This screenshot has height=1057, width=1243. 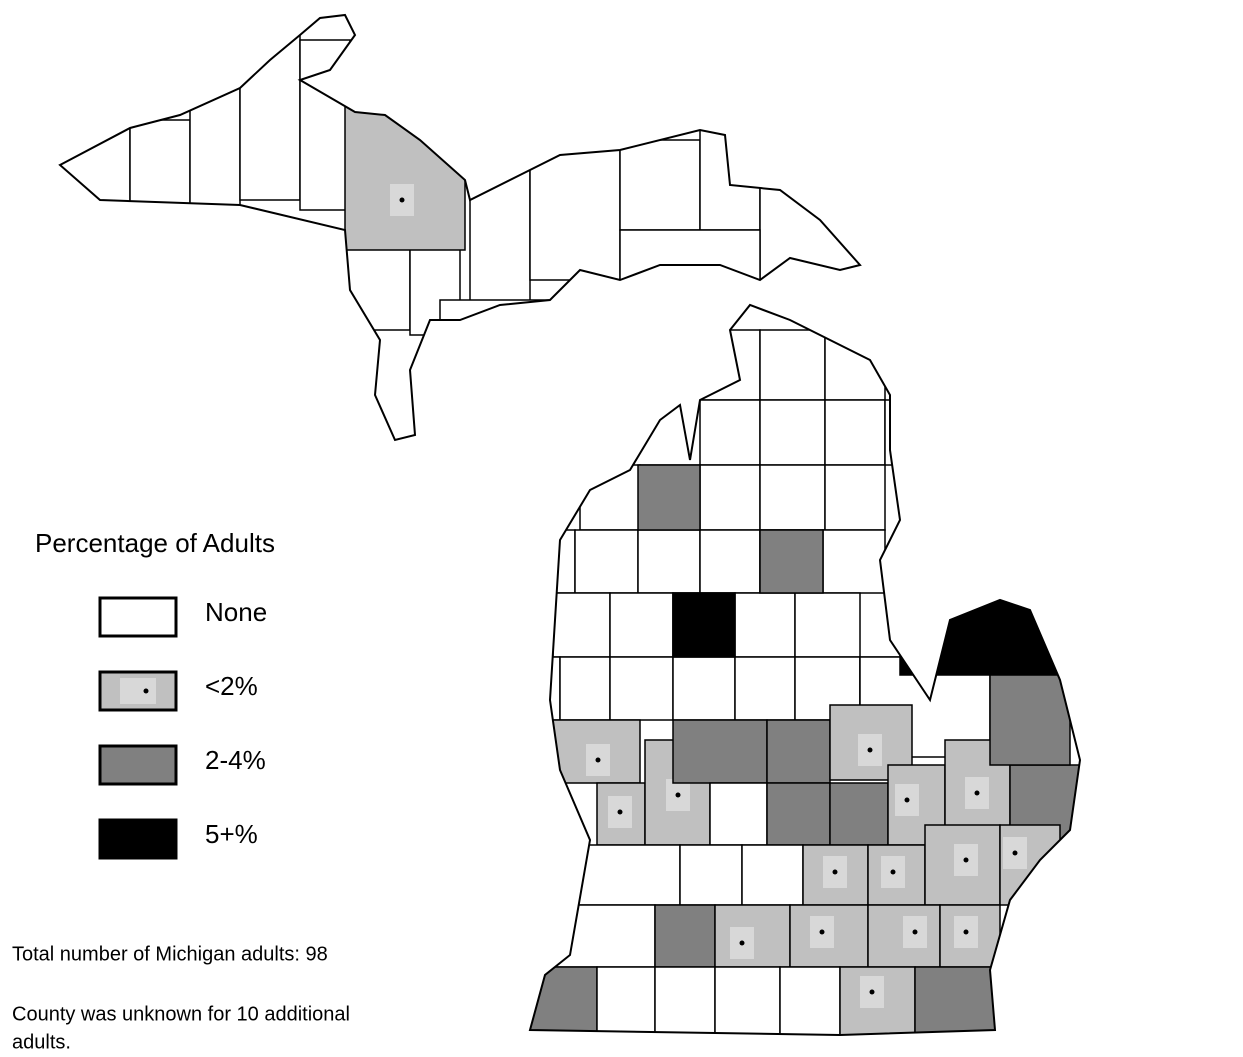 What do you see at coordinates (181, 1014) in the screenshot?
I see `note: County was unknown for 10 additional` at bounding box center [181, 1014].